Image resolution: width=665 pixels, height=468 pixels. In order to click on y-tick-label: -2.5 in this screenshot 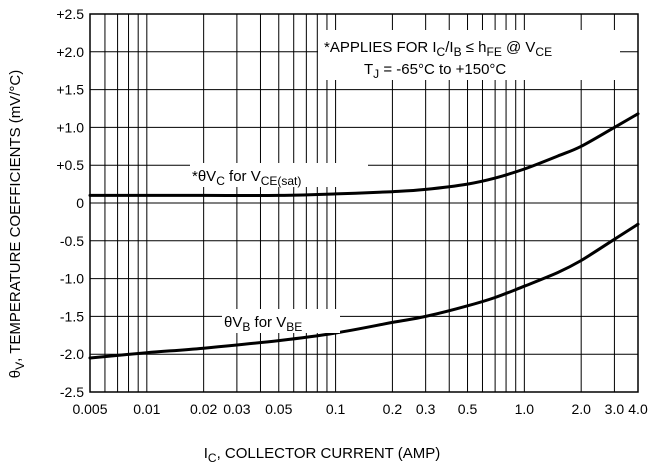, I will do `click(72, 392)`.